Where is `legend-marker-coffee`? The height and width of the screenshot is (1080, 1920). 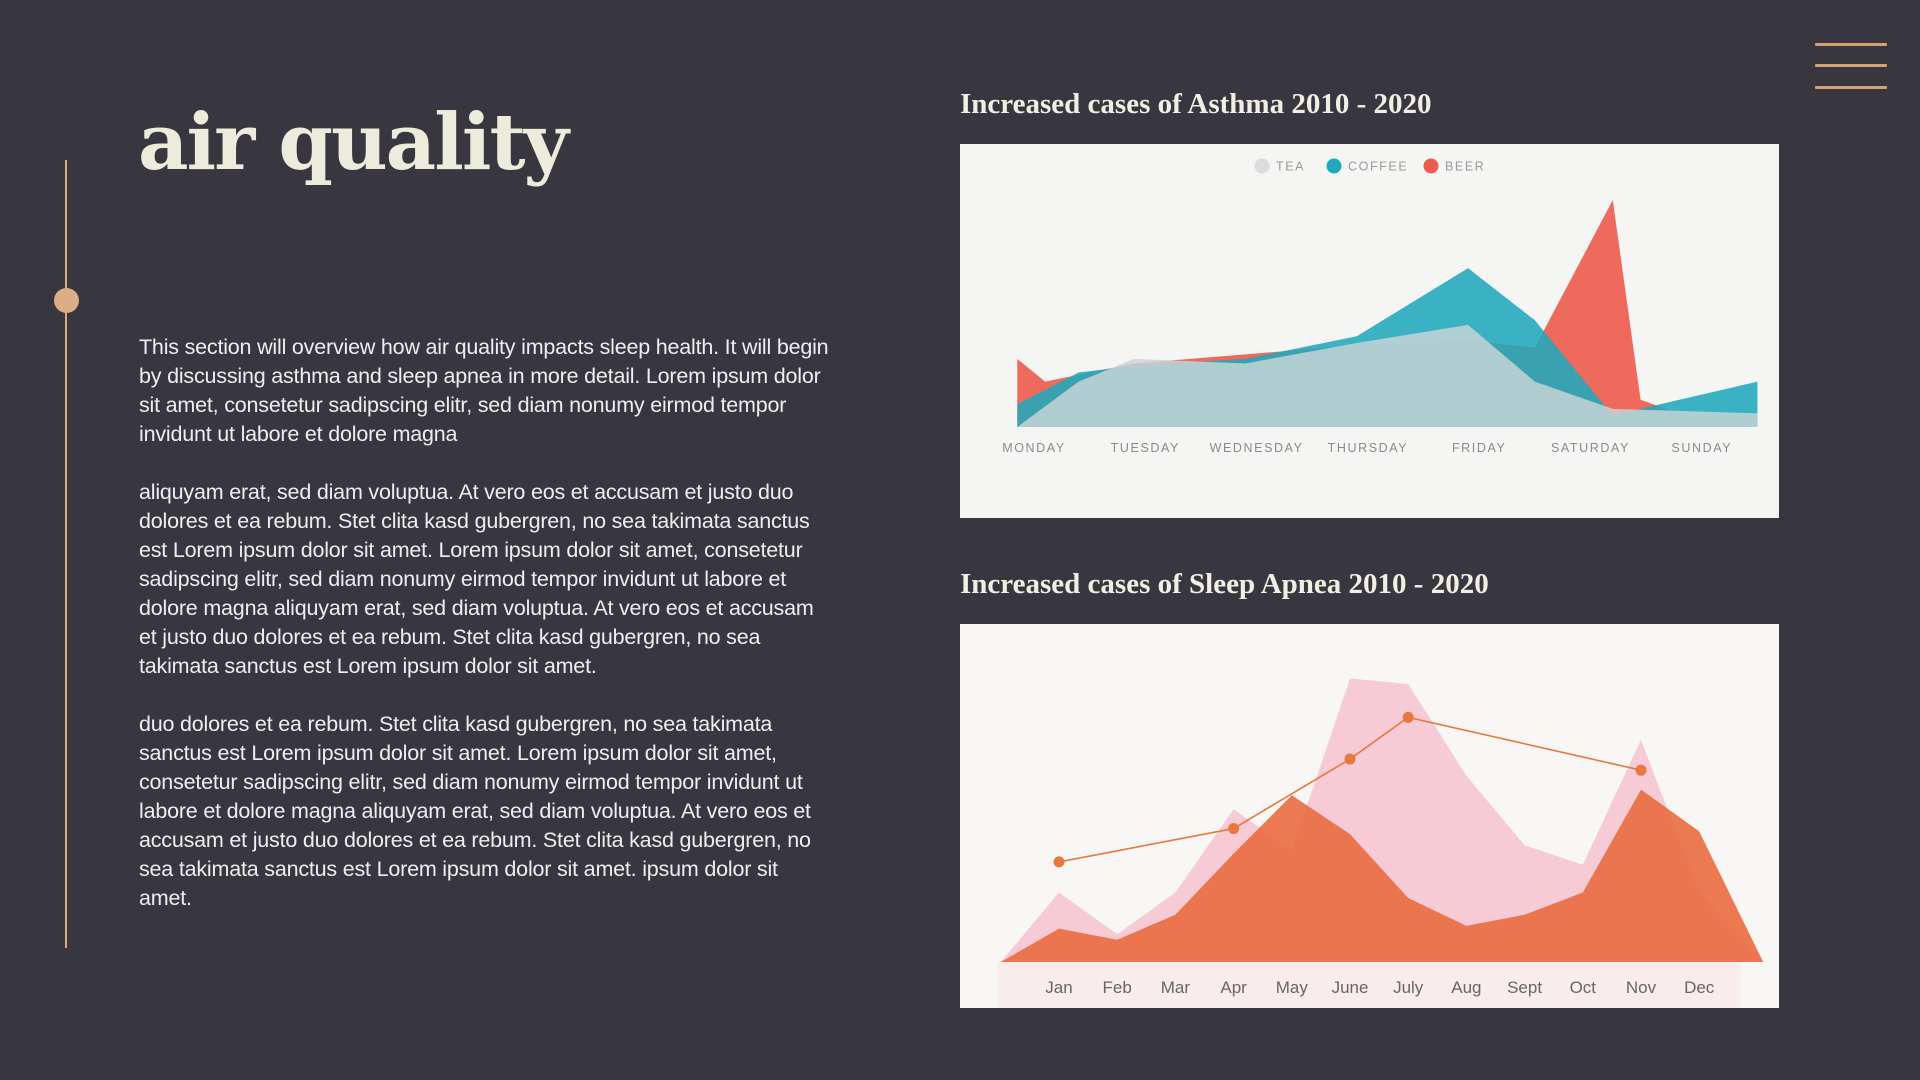
legend-marker-coffee is located at coordinates (1334, 166).